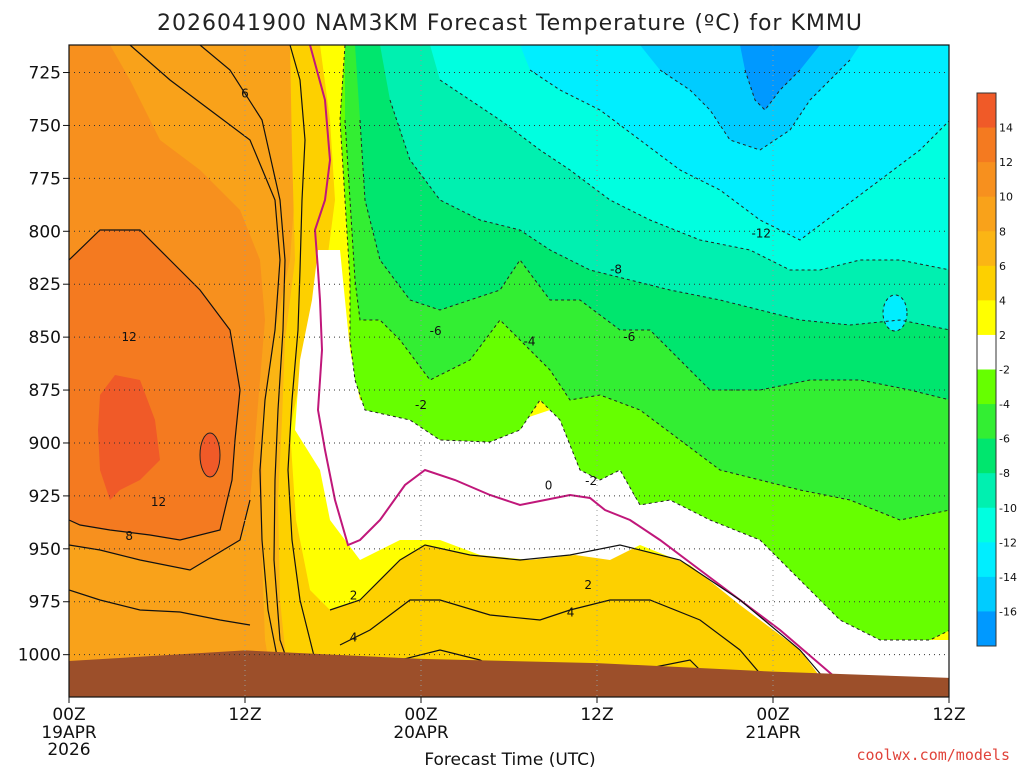 The image size is (1024, 768). Describe the element at coordinates (45, 338) in the screenshot. I see `y-tick-label: 850` at that location.